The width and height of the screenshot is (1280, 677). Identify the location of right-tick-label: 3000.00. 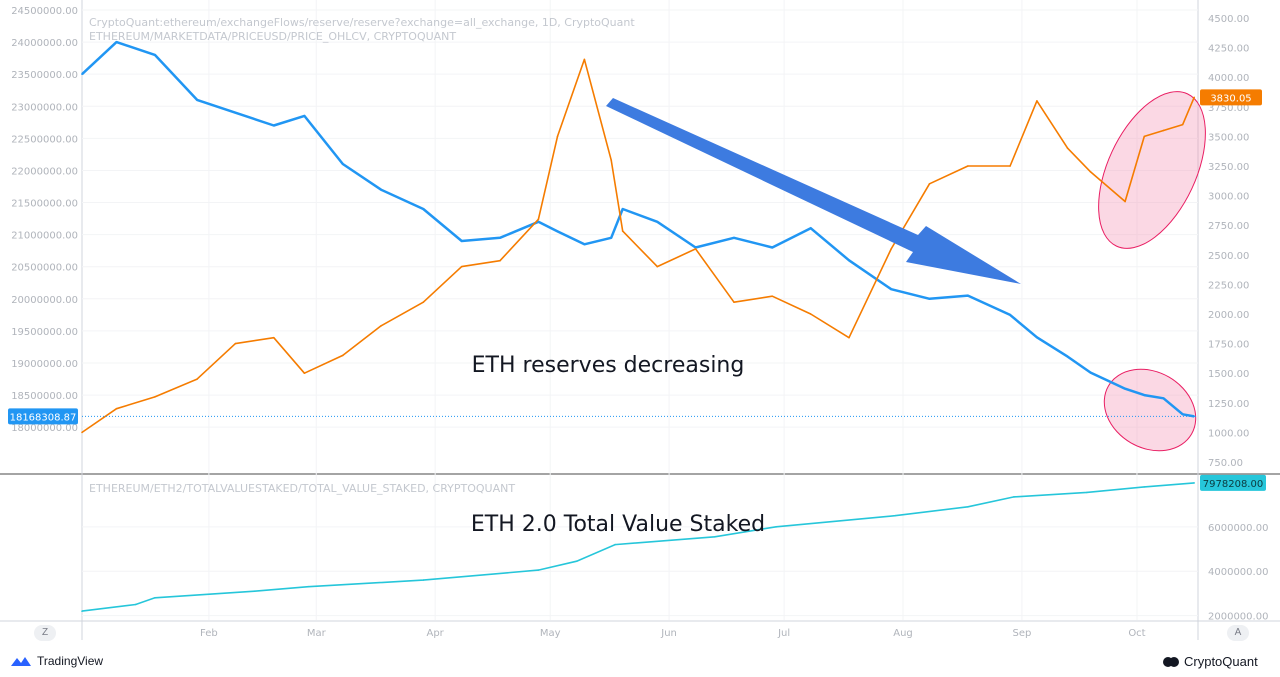
(1228, 197).